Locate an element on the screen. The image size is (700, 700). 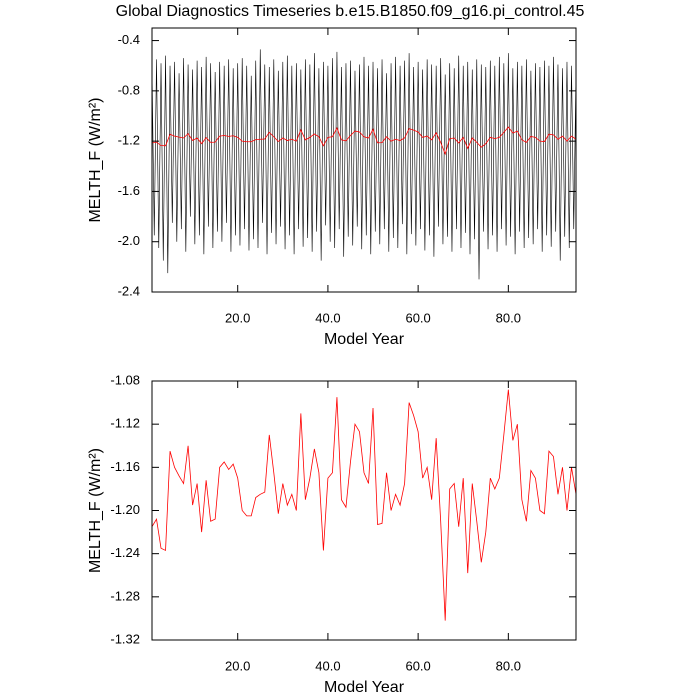
y-tick-label: -1.6 is located at coordinates (129, 190).